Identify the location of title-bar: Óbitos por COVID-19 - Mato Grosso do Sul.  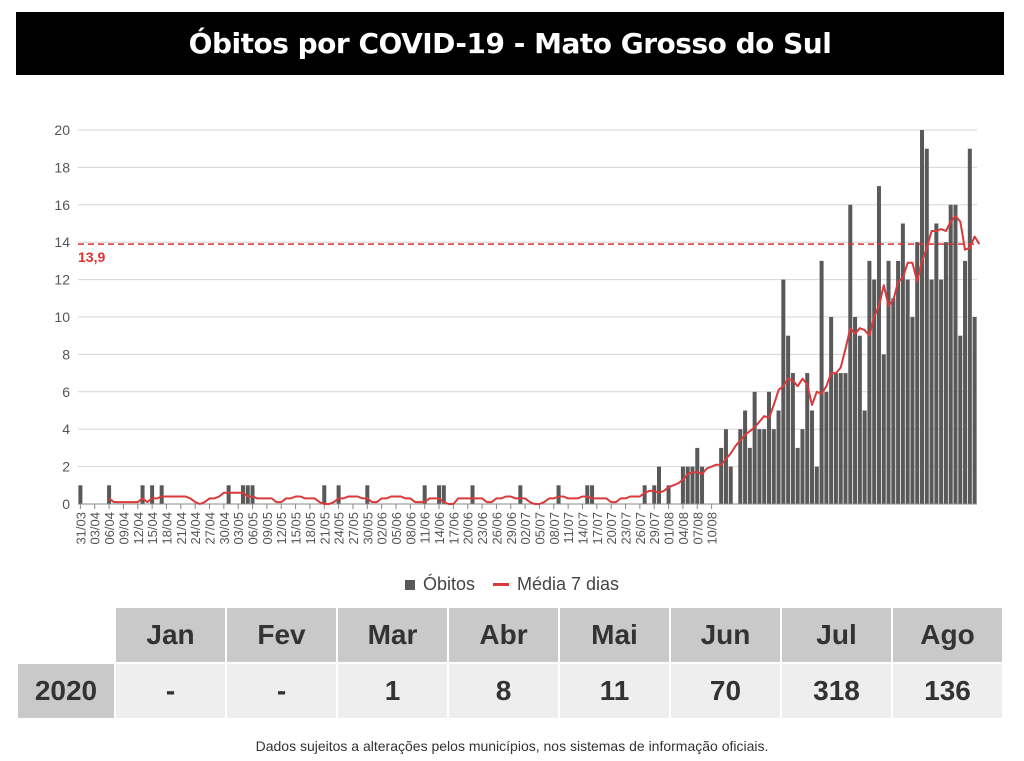
(510, 43).